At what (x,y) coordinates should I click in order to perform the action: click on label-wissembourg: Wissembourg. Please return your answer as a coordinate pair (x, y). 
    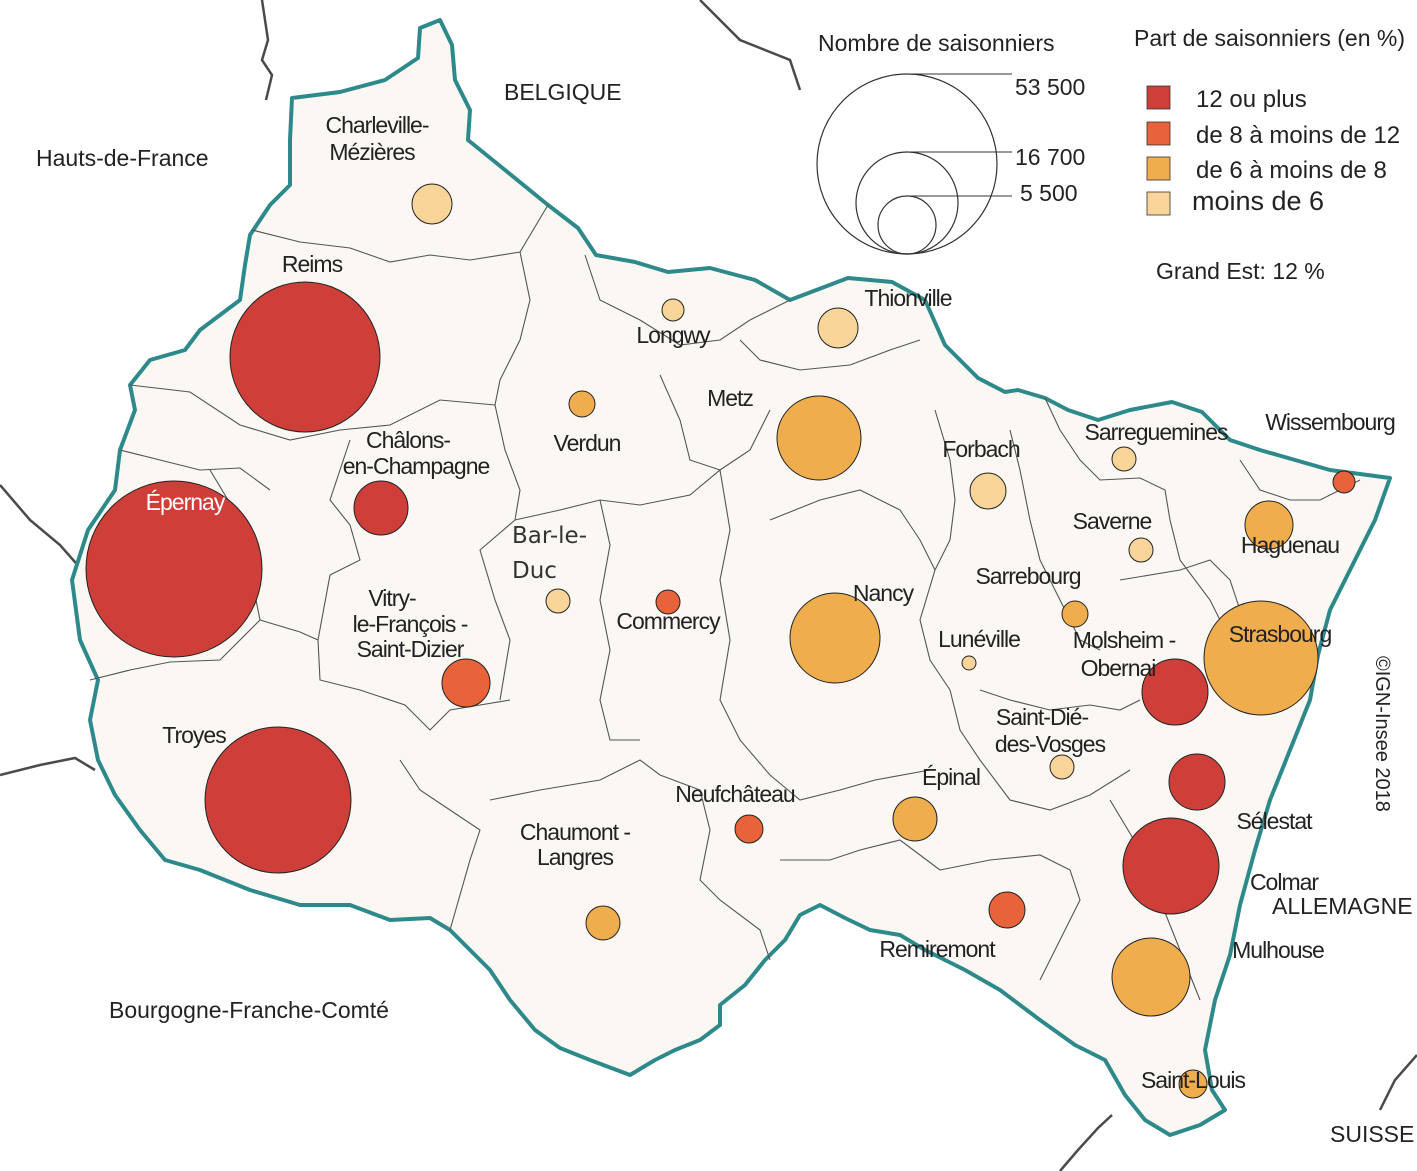
    Looking at the image, I should click on (1330, 422).